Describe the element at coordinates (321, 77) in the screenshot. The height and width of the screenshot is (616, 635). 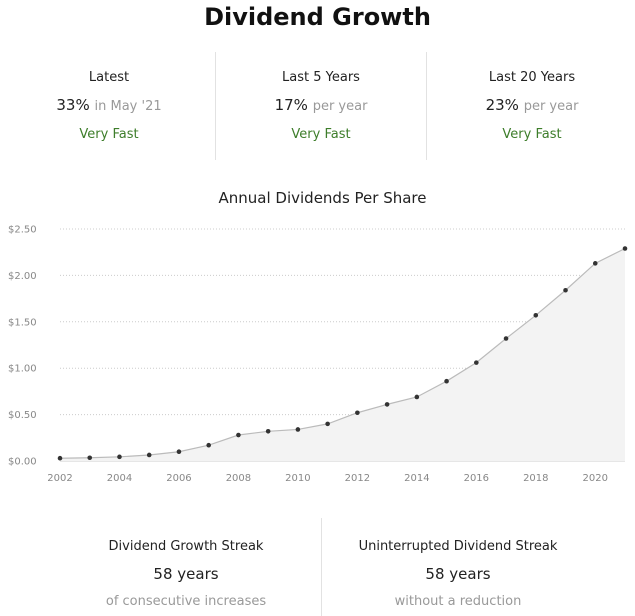
I see `stat-label: Last 5 Years` at that location.